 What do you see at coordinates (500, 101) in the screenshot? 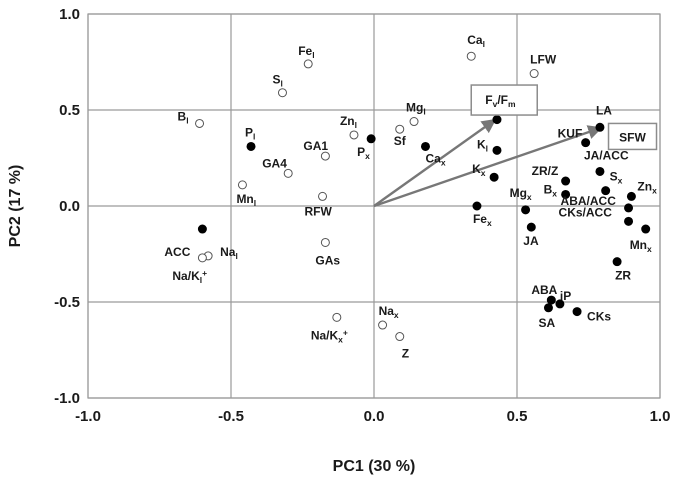
I see `boxed-label: Fv/Fm` at bounding box center [500, 101].